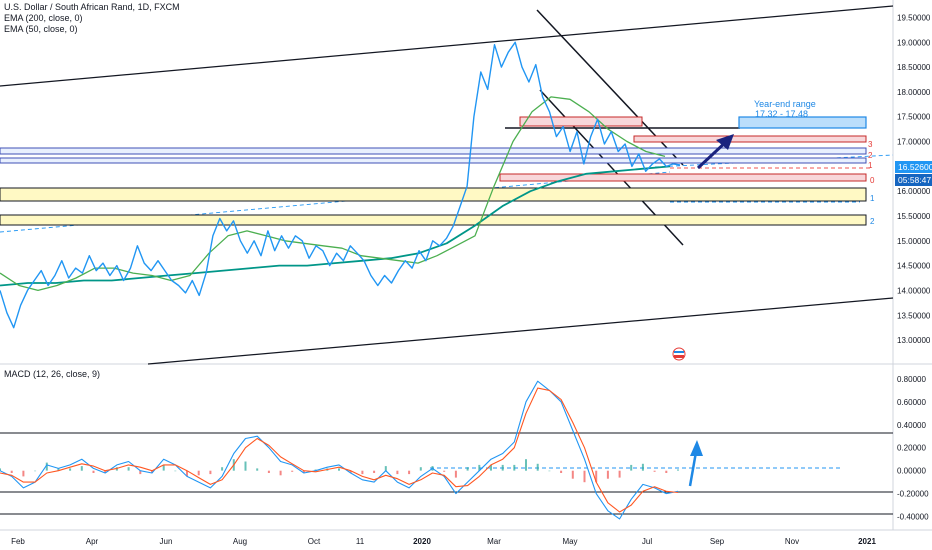 Image resolution: width=932 pixels, height=550 pixels. Describe the element at coordinates (683, 177) in the screenshot. I see `red-zone-bottom` at that location.